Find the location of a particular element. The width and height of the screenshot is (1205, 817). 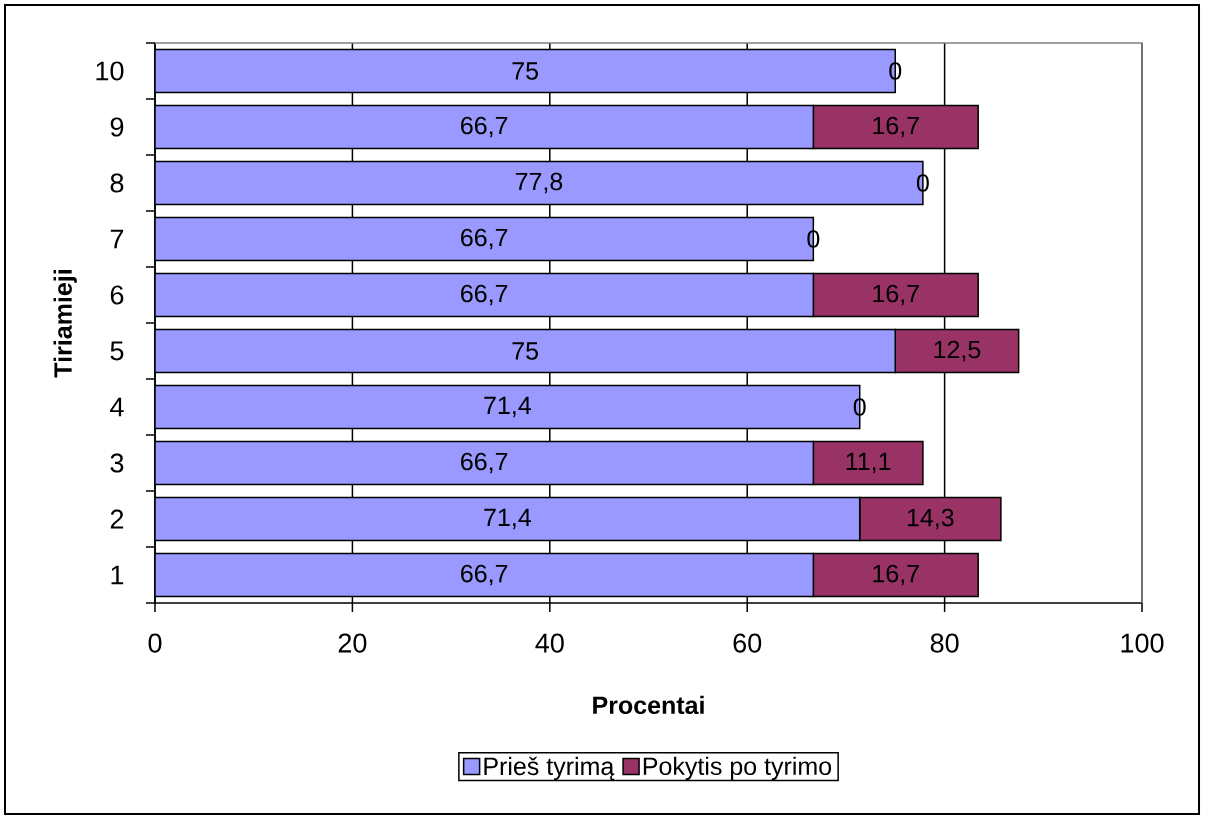

y-tick-label: 6 is located at coordinates (117, 295).